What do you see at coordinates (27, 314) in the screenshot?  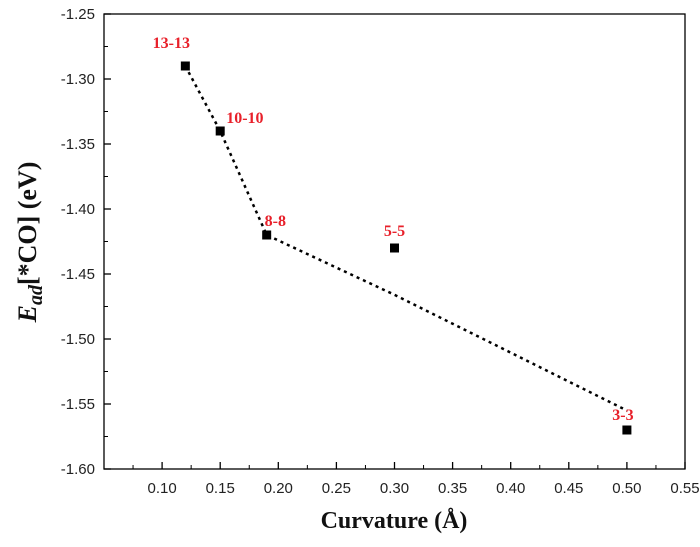 I see `y-axis-label-main: E` at bounding box center [27, 314].